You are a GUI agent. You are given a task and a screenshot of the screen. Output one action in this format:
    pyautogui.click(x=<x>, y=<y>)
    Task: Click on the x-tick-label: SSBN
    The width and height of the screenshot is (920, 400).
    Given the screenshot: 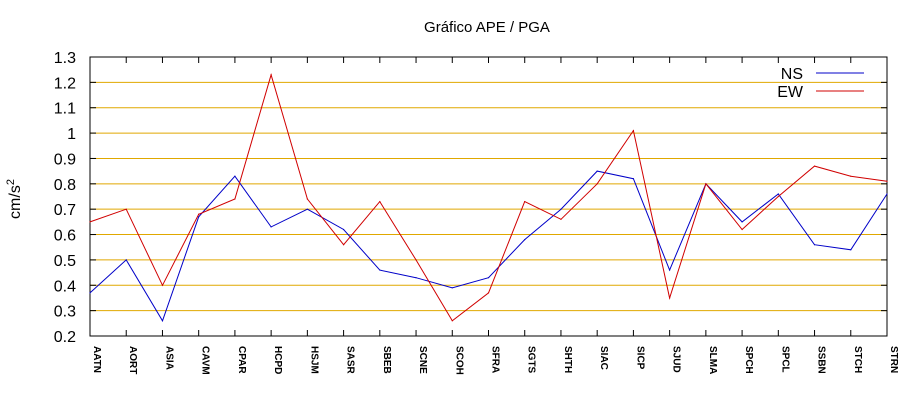 What is the action you would take?
    pyautogui.click(x=821, y=360)
    